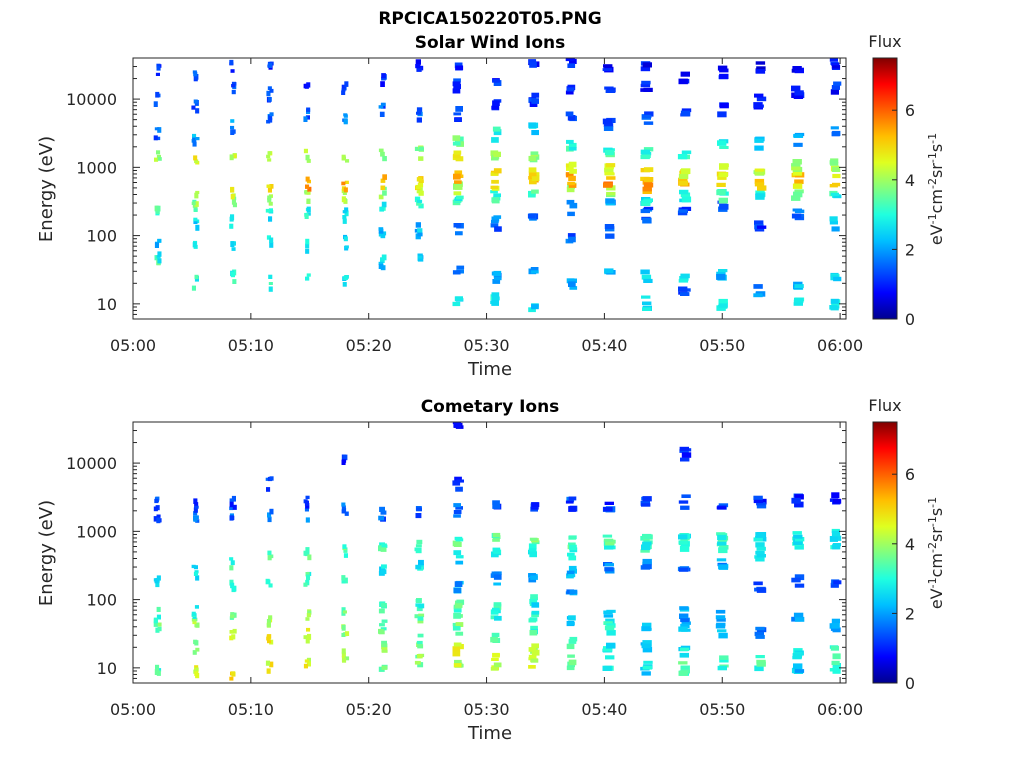 The height and width of the screenshot is (768, 1024). Describe the element at coordinates (251, 345) in the screenshot. I see `x-tick-label: 05:10` at that location.